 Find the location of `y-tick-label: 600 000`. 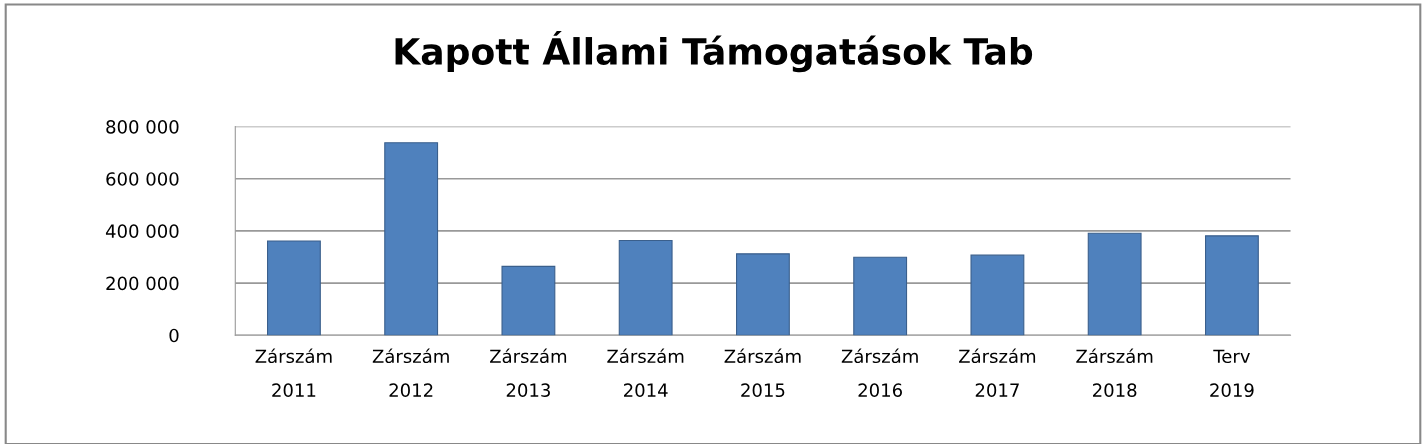

y-tick-label: 600 000 is located at coordinates (142, 179).